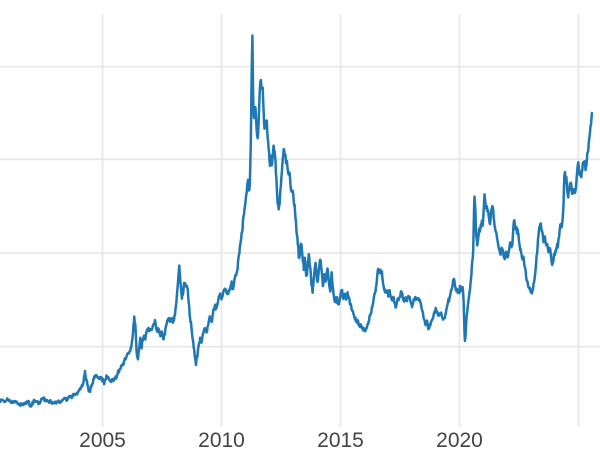 The width and height of the screenshot is (600, 455). I want to click on svg-text: 2005, so click(102, 439).